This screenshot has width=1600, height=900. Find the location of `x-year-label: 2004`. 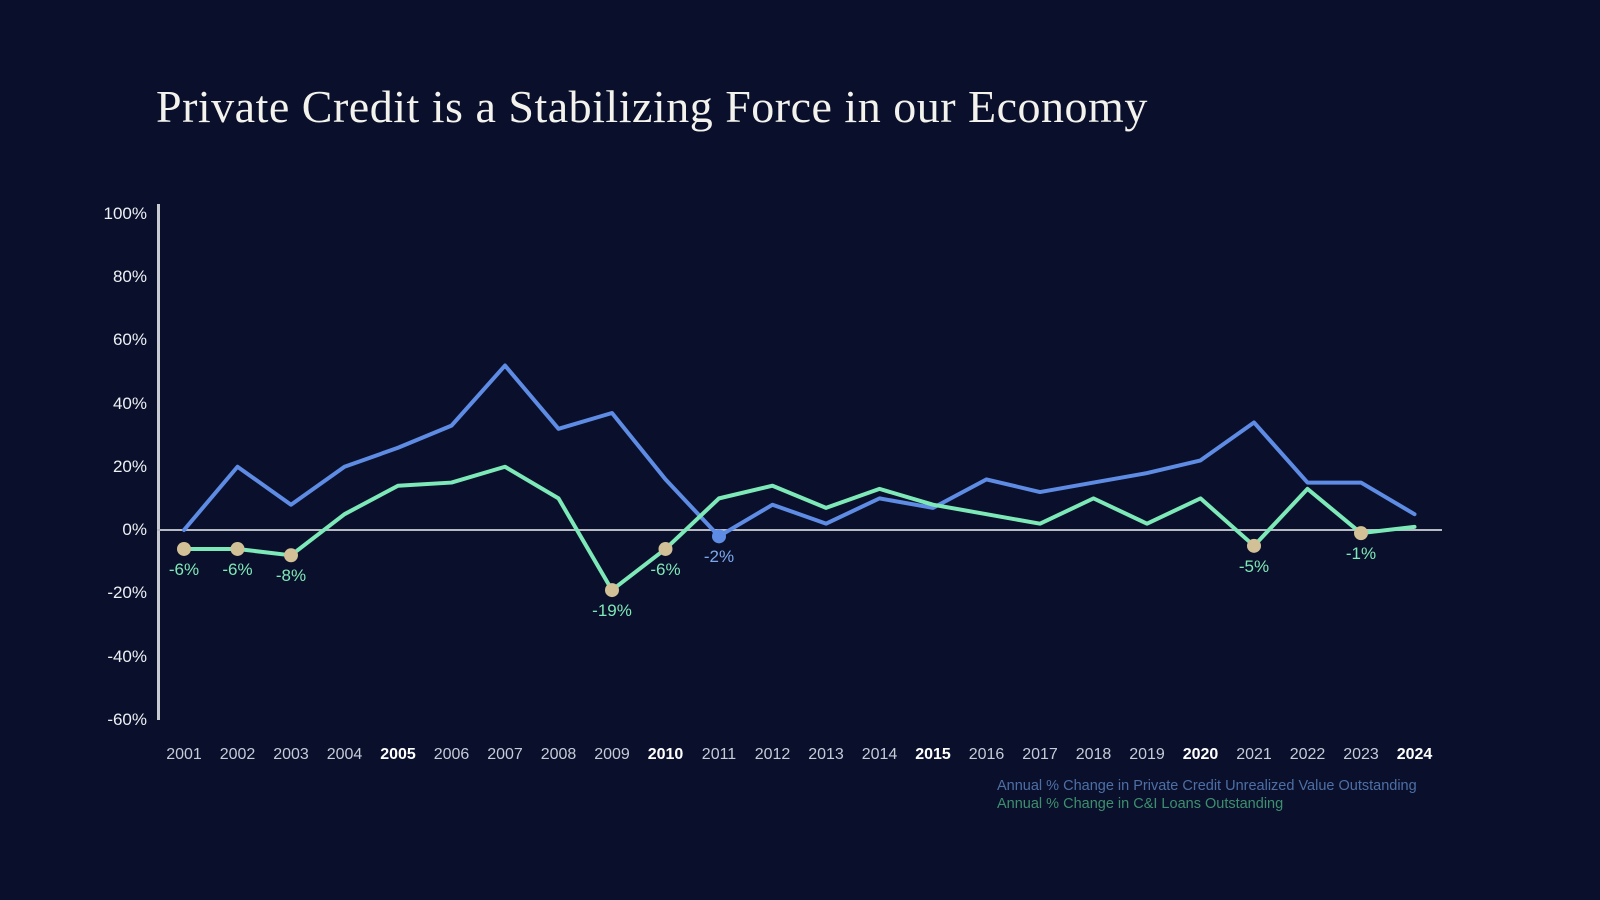

x-year-label: 2004 is located at coordinates (344, 754).